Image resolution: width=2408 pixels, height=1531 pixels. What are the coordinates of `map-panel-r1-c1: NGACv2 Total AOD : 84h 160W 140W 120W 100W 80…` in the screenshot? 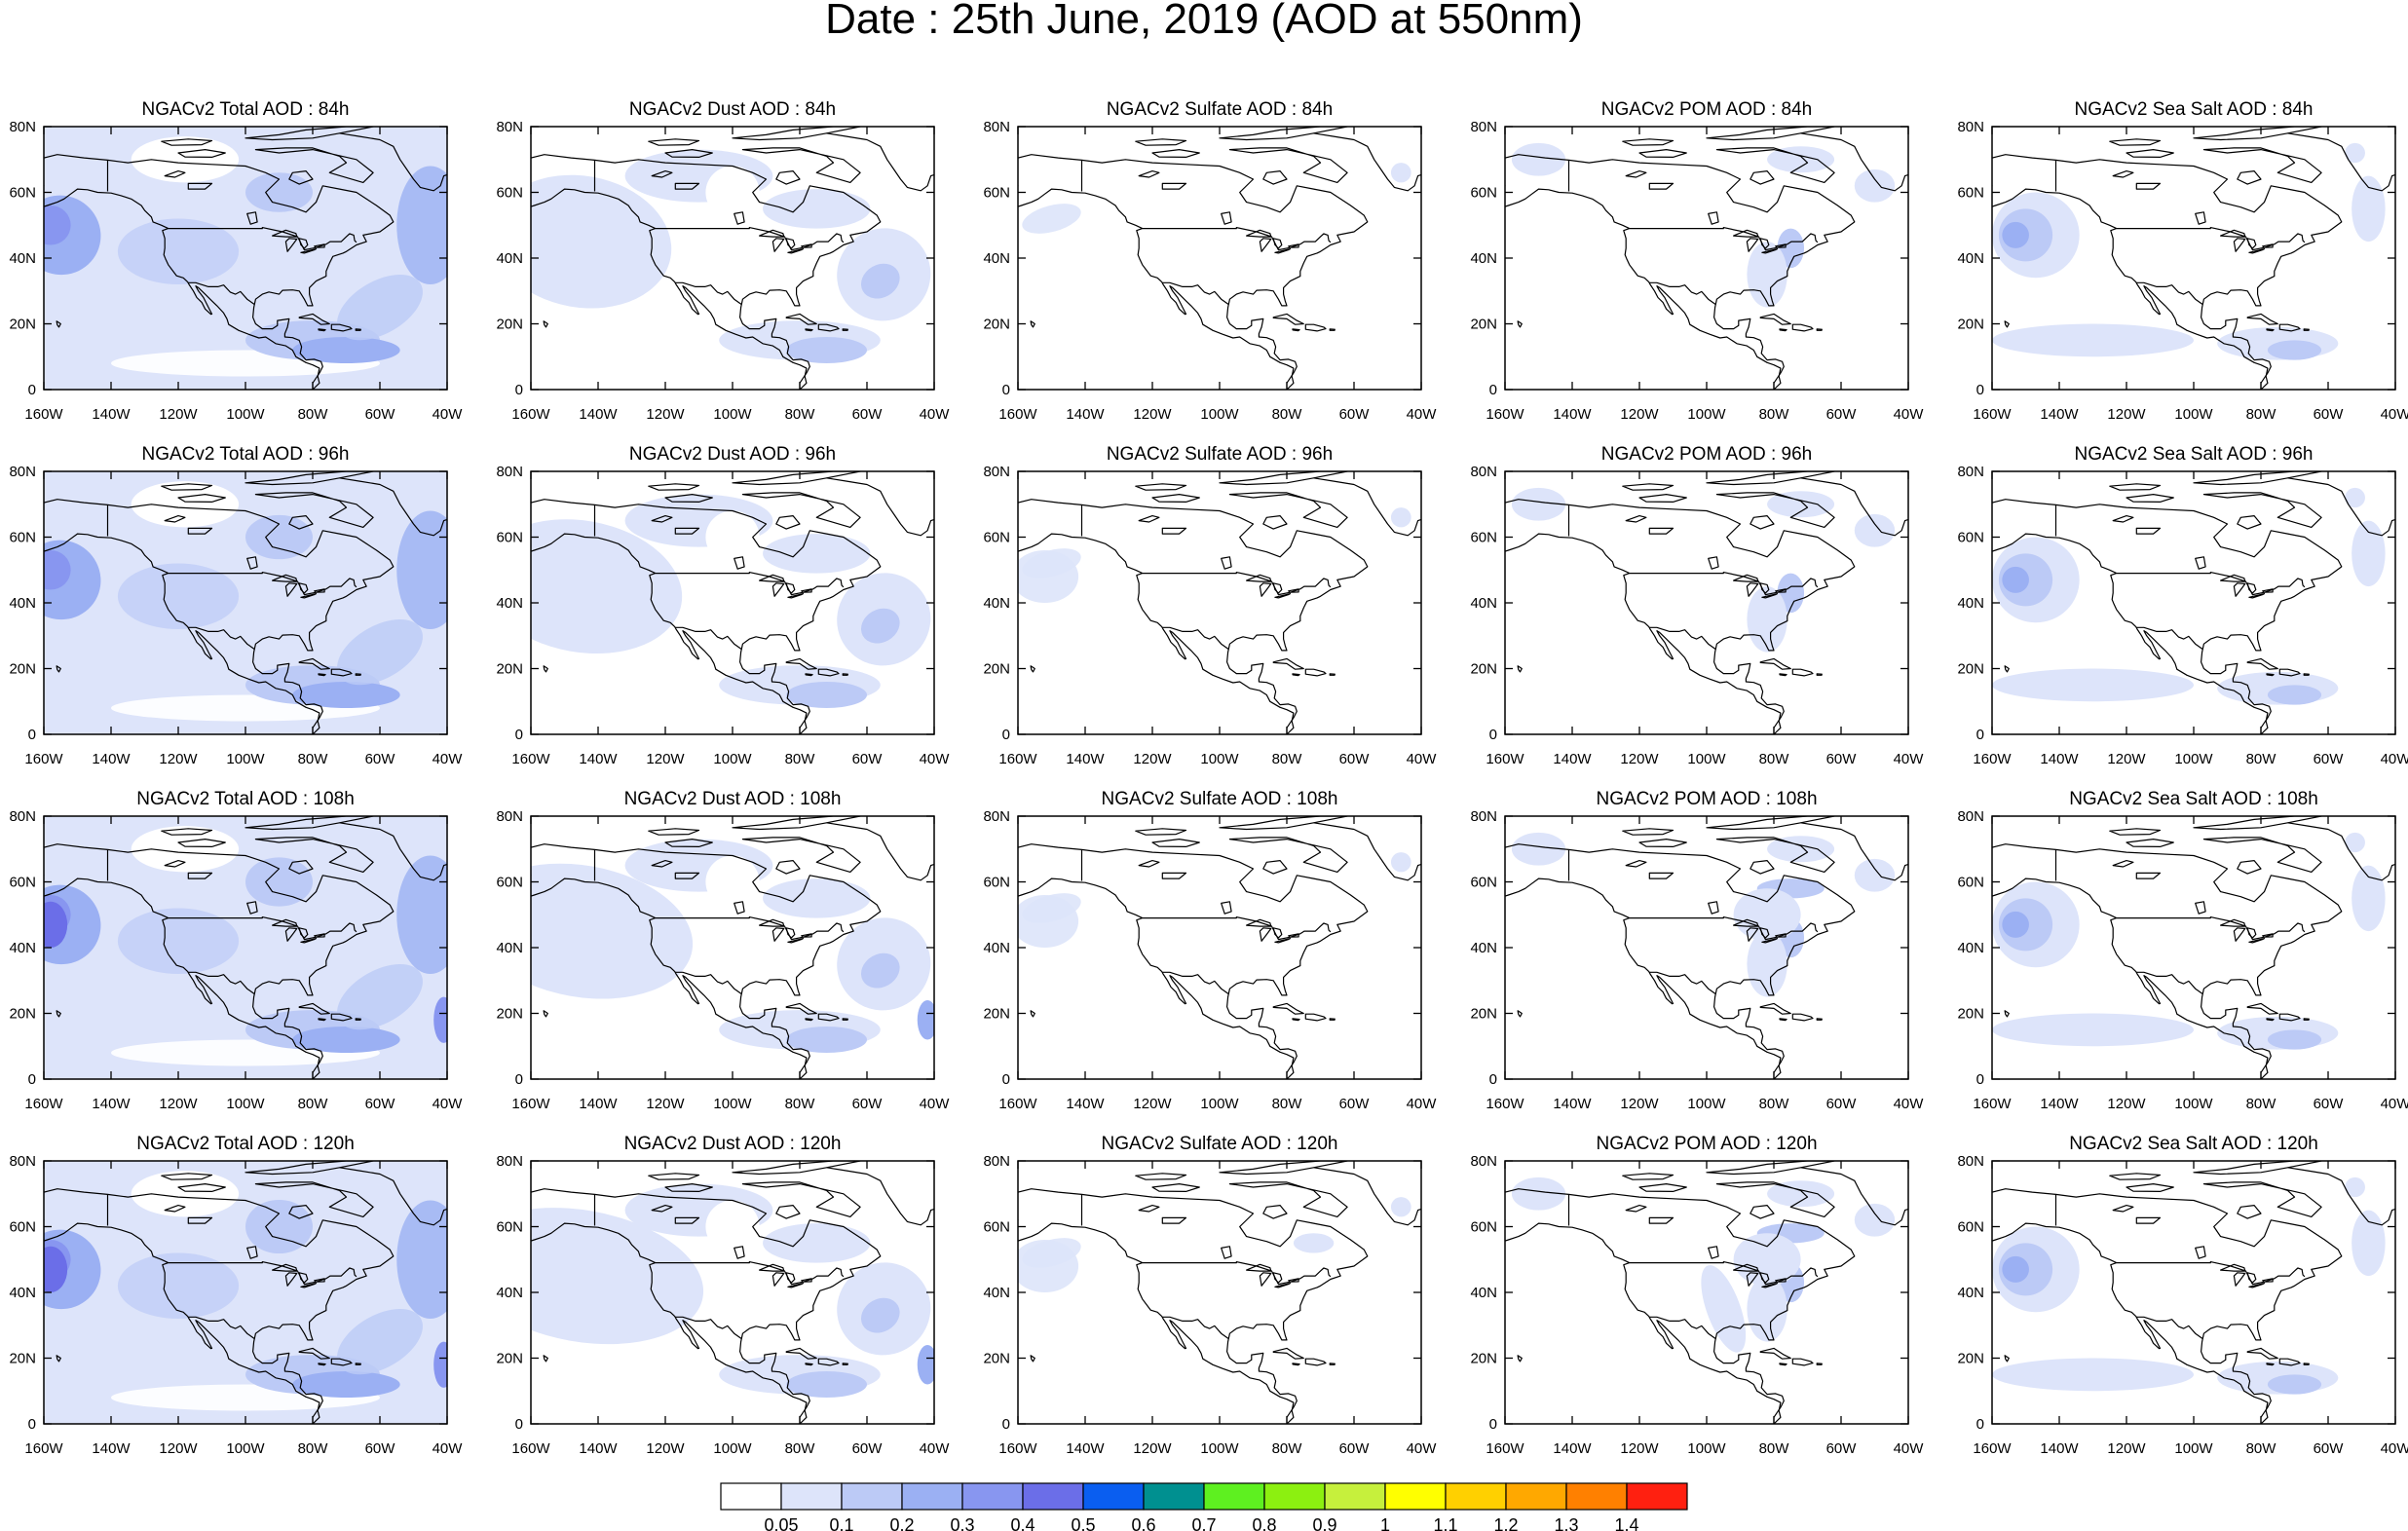 It's located at (236, 261).